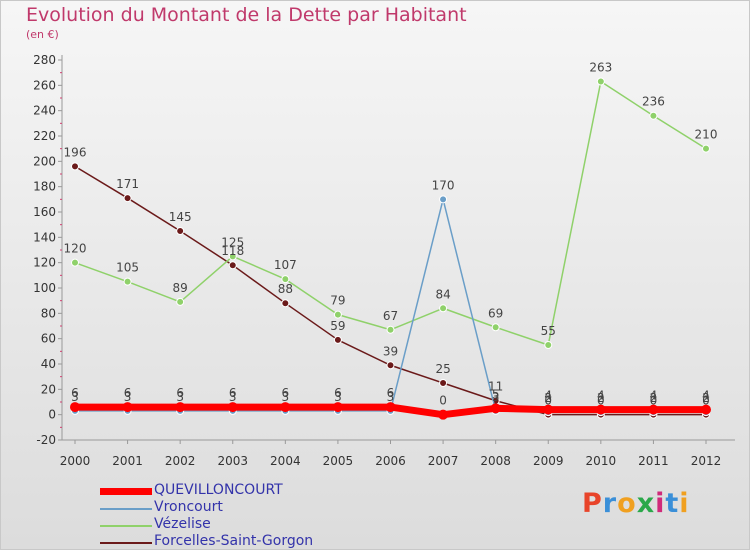  What do you see at coordinates (180, 217) in the screenshot?
I see `data-label-forcelles-saint-gorgon: 145` at bounding box center [180, 217].